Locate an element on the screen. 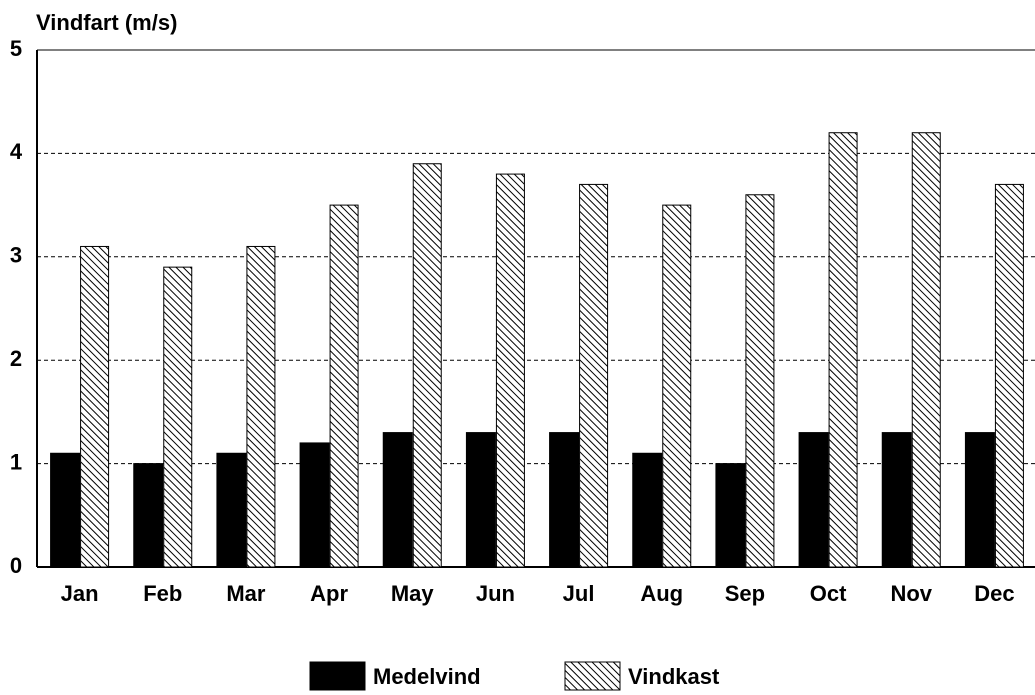  x-tick-label: Oct is located at coordinates (828, 593).